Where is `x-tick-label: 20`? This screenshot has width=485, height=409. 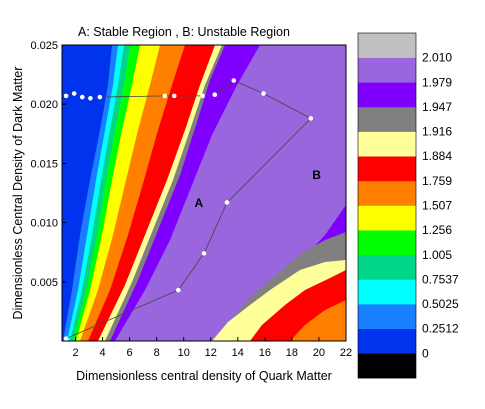 x-tick-label: 20 is located at coordinates (319, 353).